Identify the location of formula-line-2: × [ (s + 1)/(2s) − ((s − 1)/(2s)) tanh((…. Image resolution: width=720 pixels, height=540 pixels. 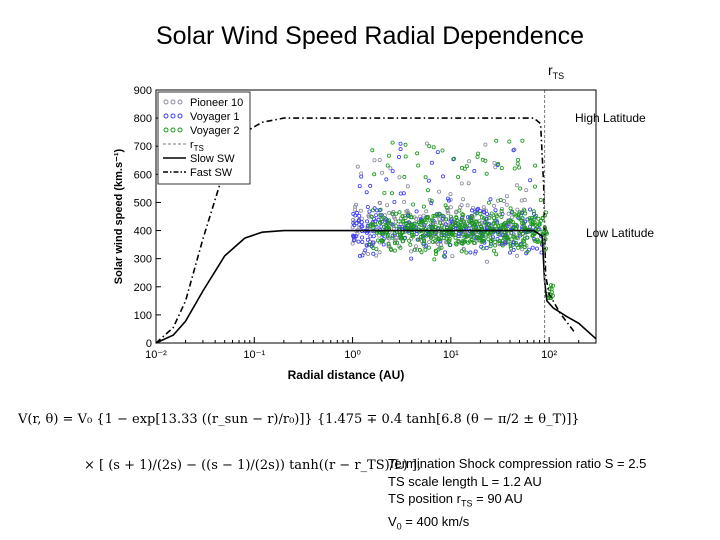
(253, 465).